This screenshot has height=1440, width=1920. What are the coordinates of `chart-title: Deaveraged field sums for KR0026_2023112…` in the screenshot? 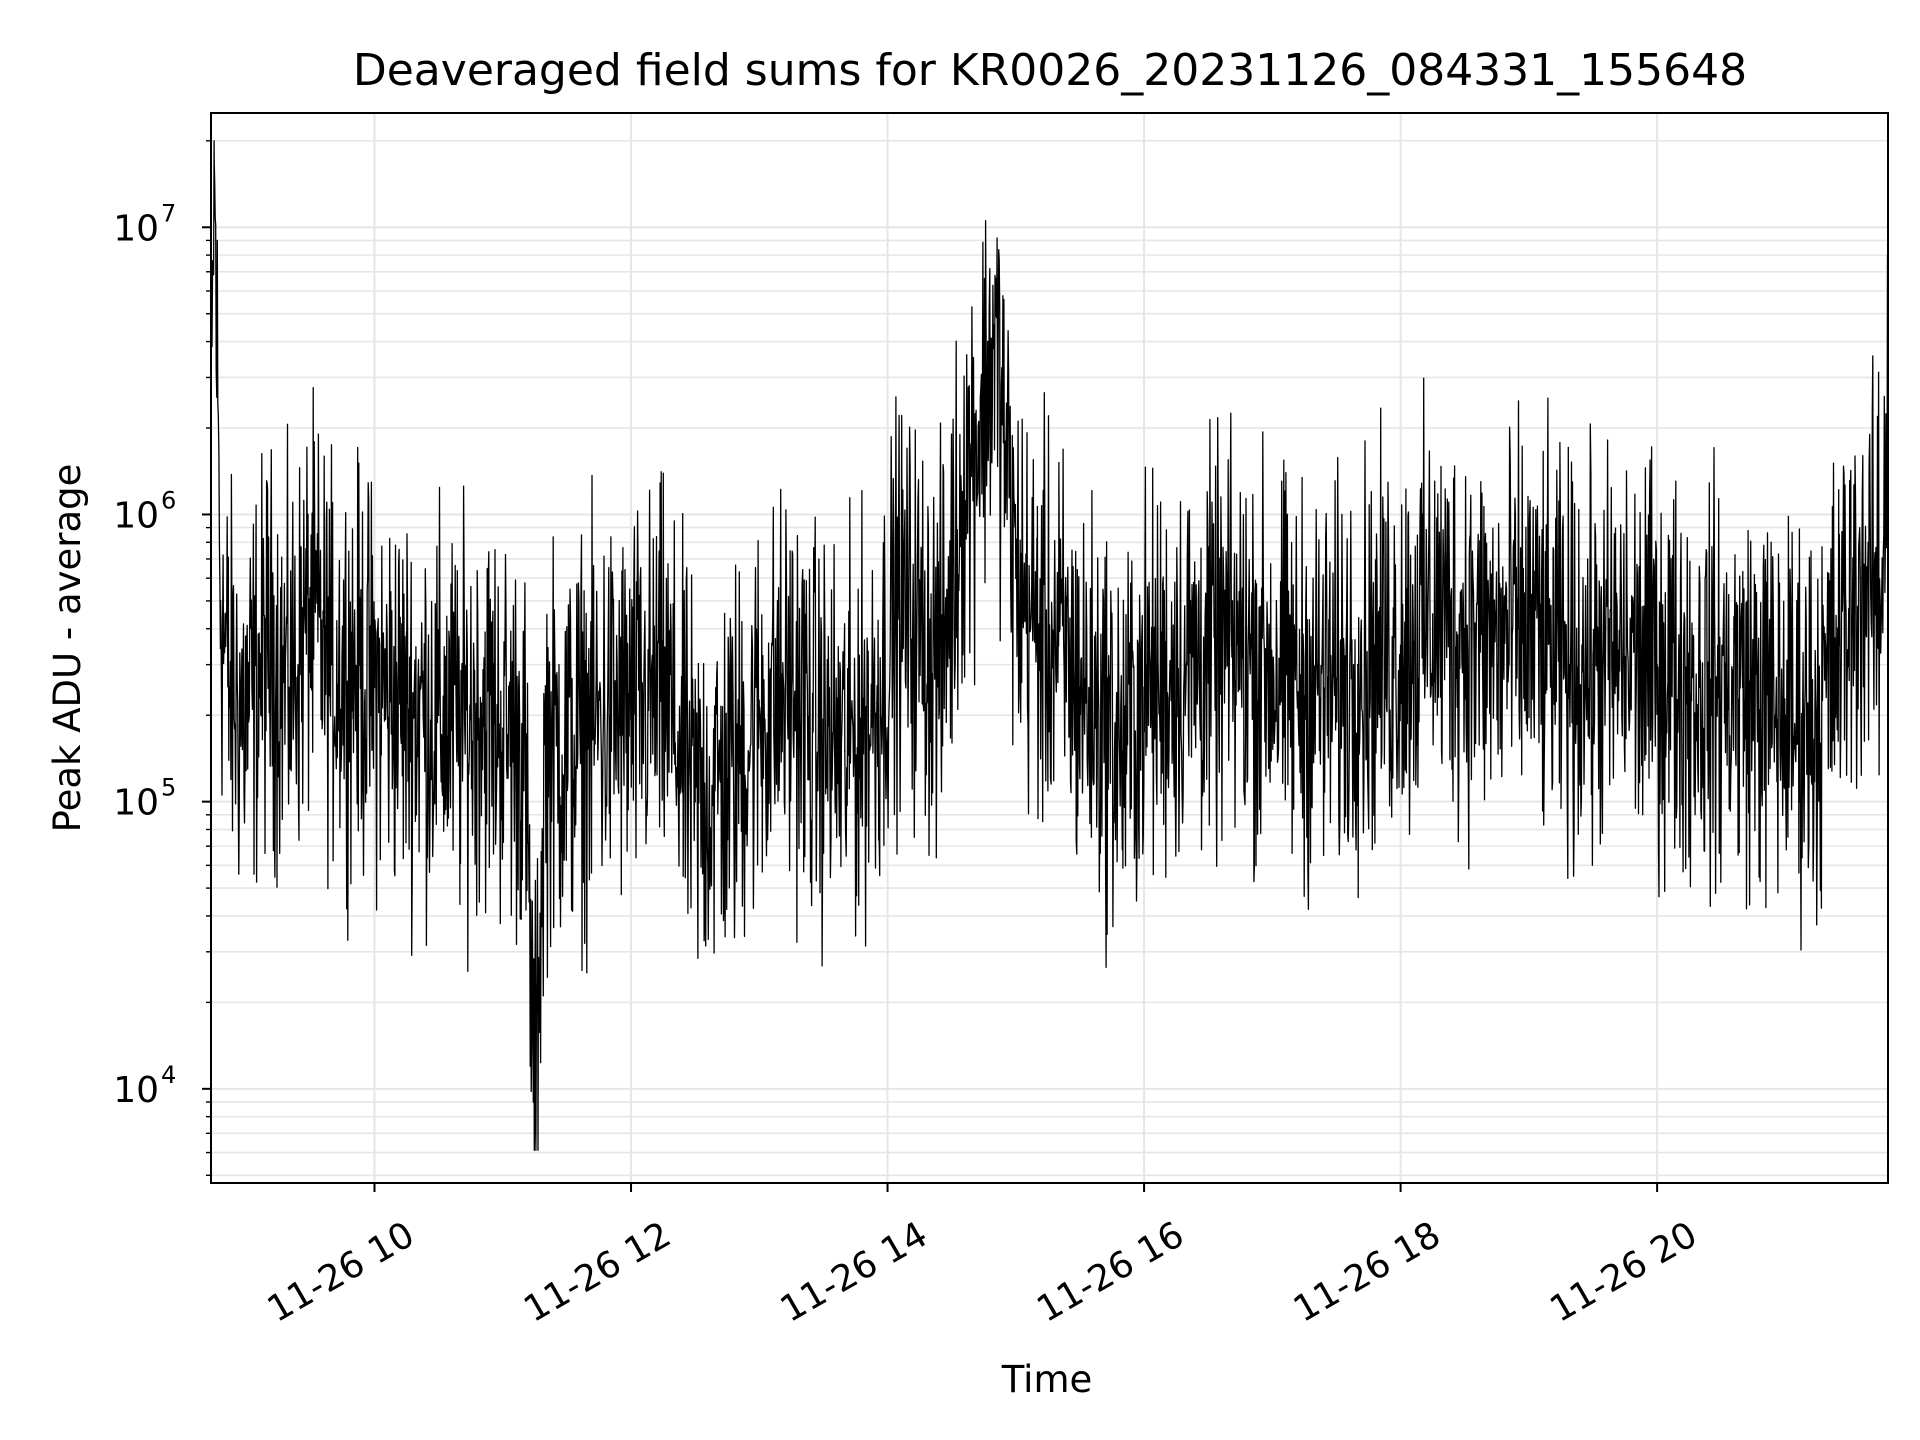 It's located at (1050, 70).